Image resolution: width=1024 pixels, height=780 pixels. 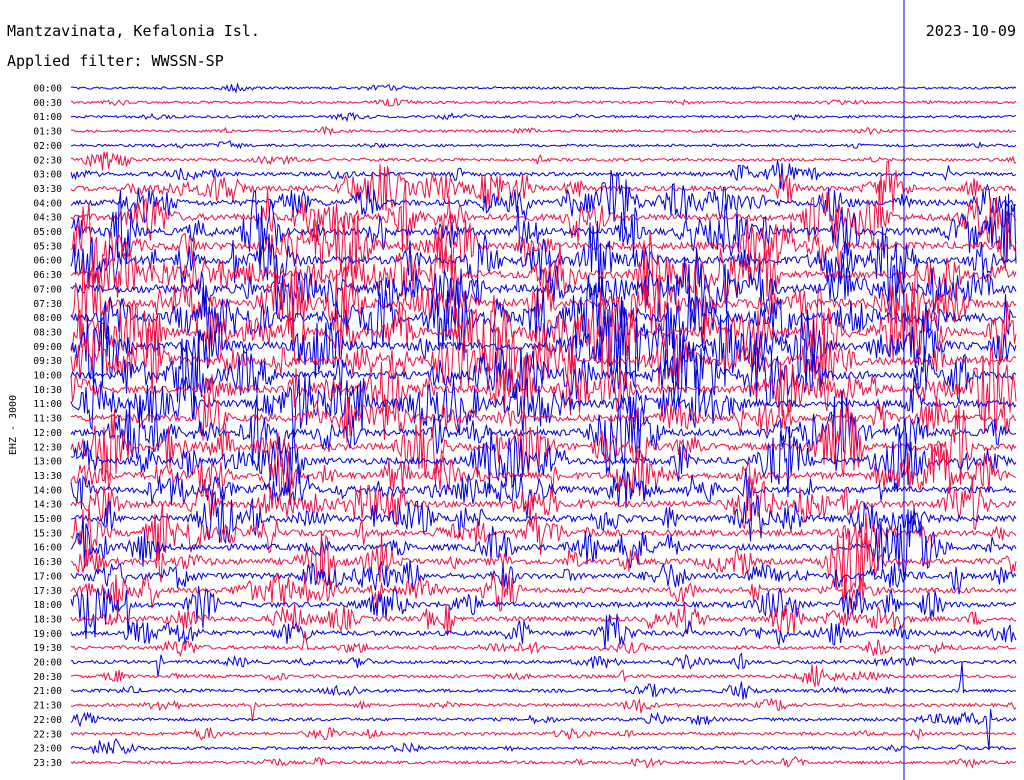 I want to click on hour-label: 20:30, so click(x=47, y=677).